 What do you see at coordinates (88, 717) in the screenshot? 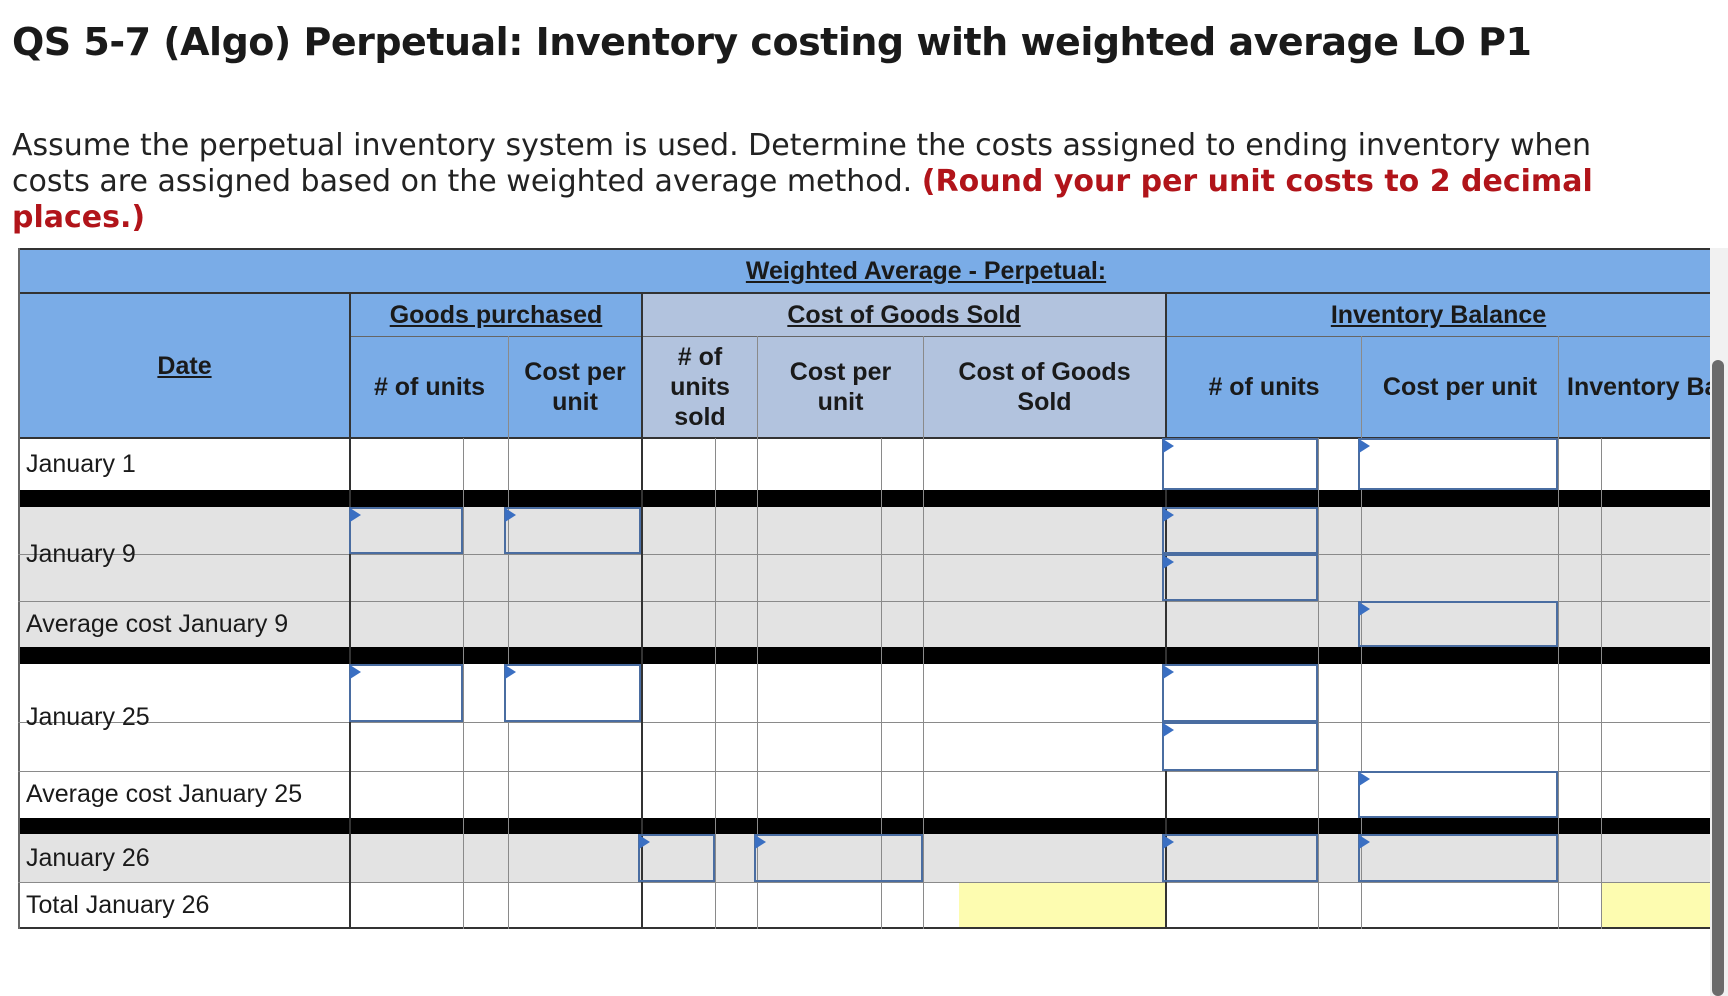
I see `row-label-jan25: January 25` at bounding box center [88, 717].